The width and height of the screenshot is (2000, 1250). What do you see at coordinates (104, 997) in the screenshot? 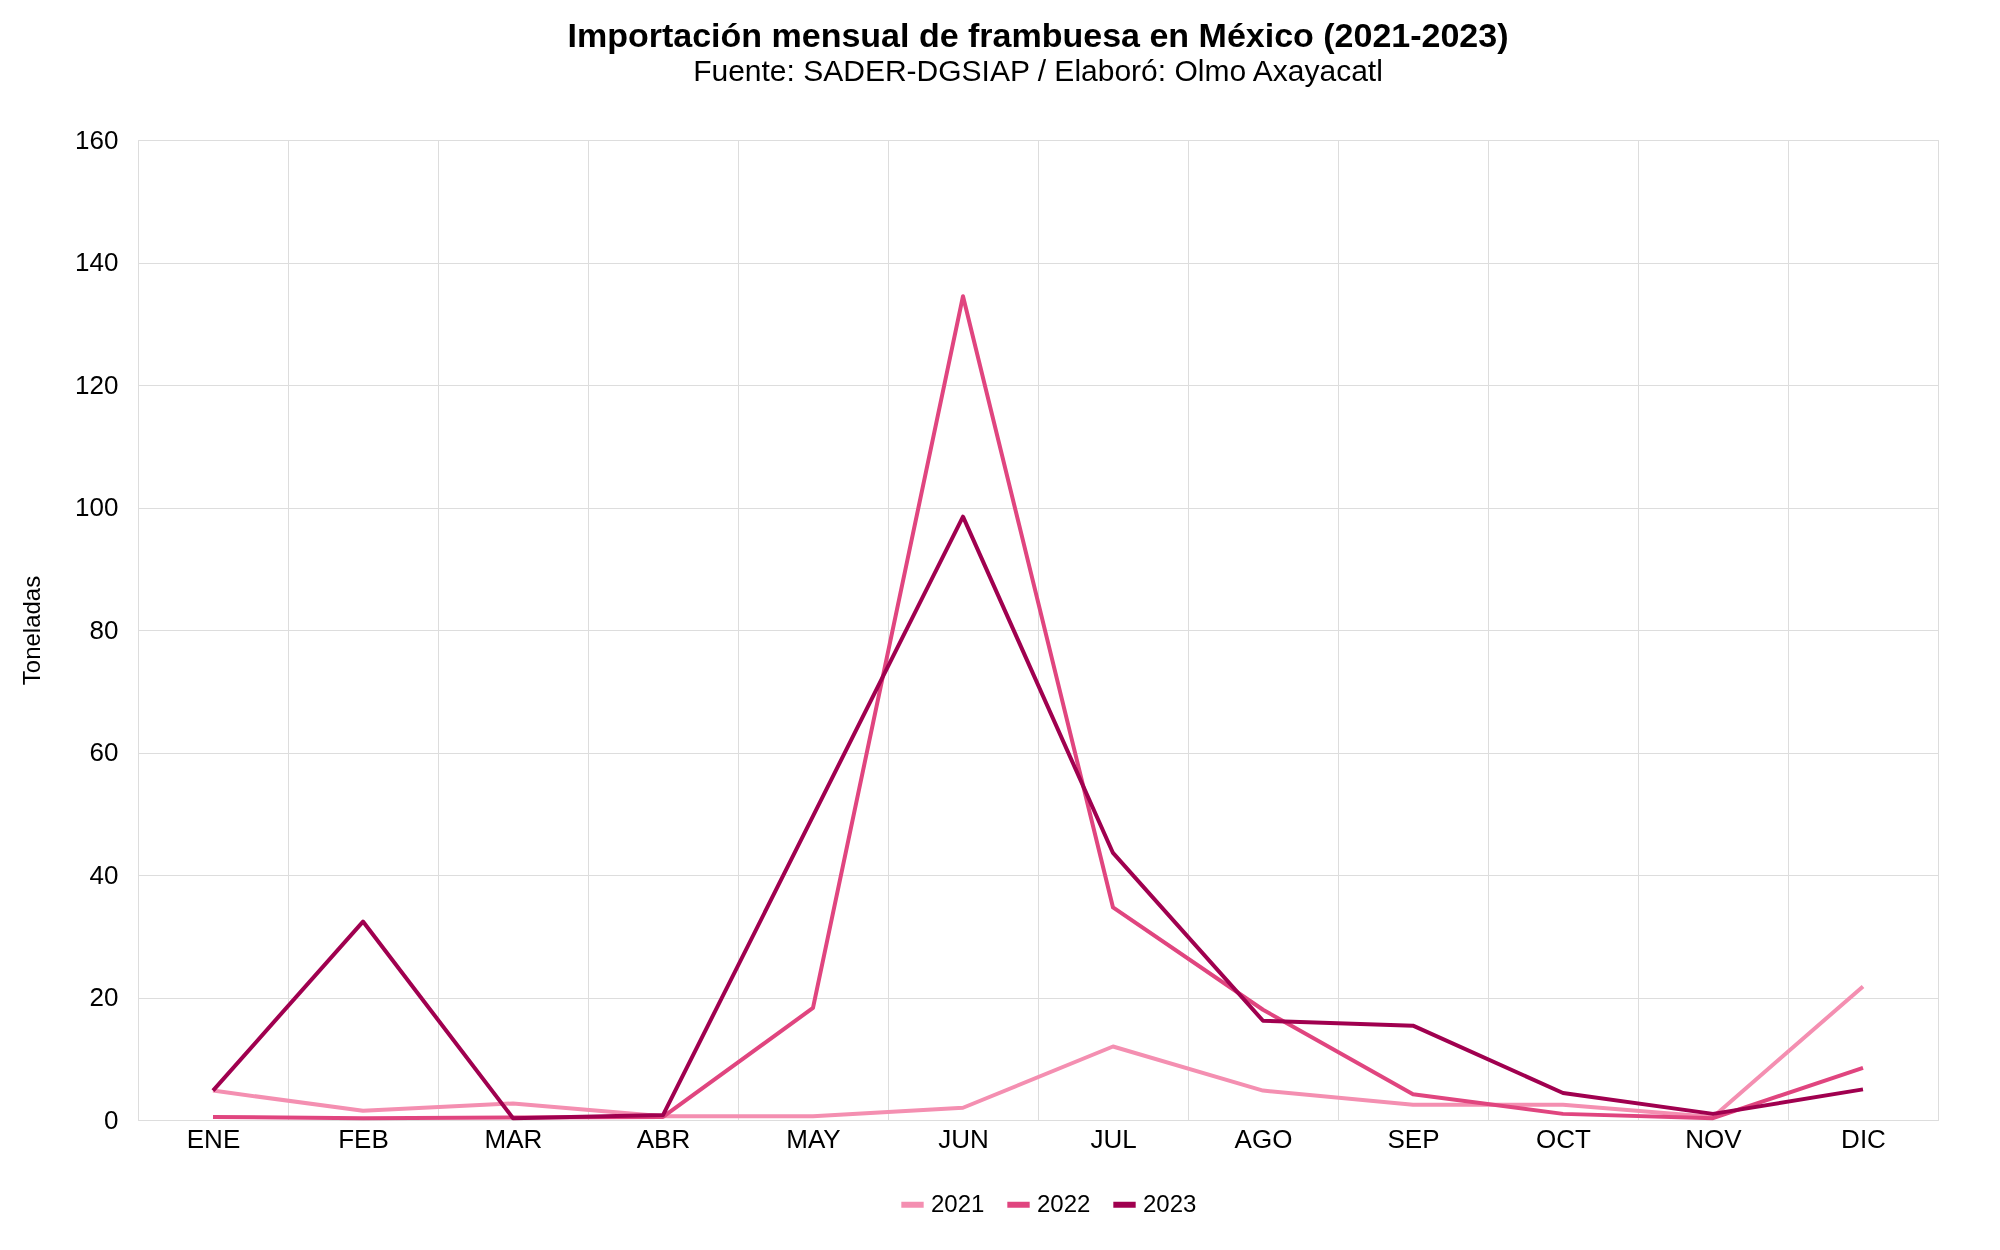
I see `y-tick-label: 20` at bounding box center [104, 997].